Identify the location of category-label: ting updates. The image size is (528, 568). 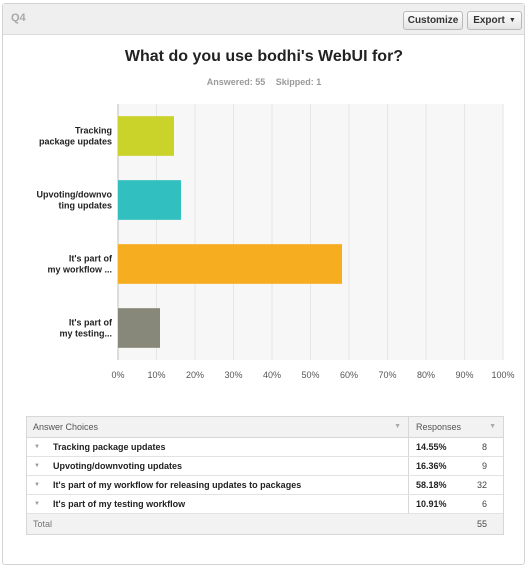
(86, 206).